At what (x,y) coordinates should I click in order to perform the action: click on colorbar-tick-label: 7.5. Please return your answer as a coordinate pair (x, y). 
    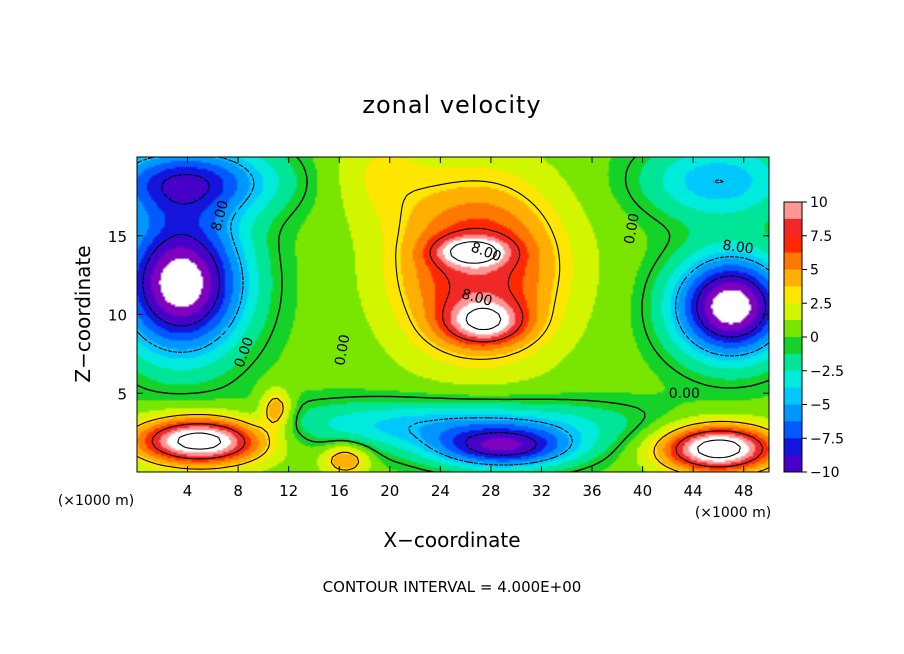
    Looking at the image, I should click on (821, 237).